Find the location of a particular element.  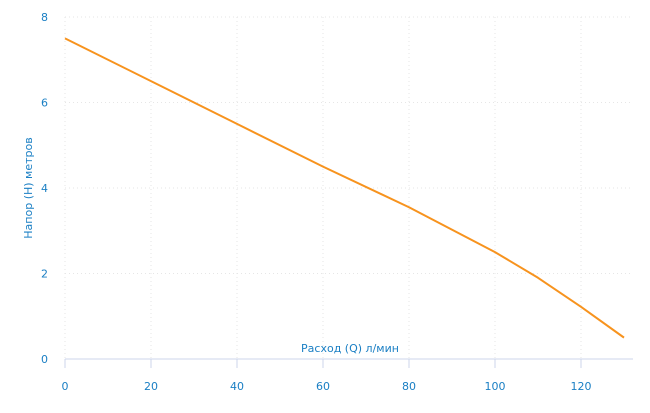

x-tick-label: 0 is located at coordinates (65, 386).